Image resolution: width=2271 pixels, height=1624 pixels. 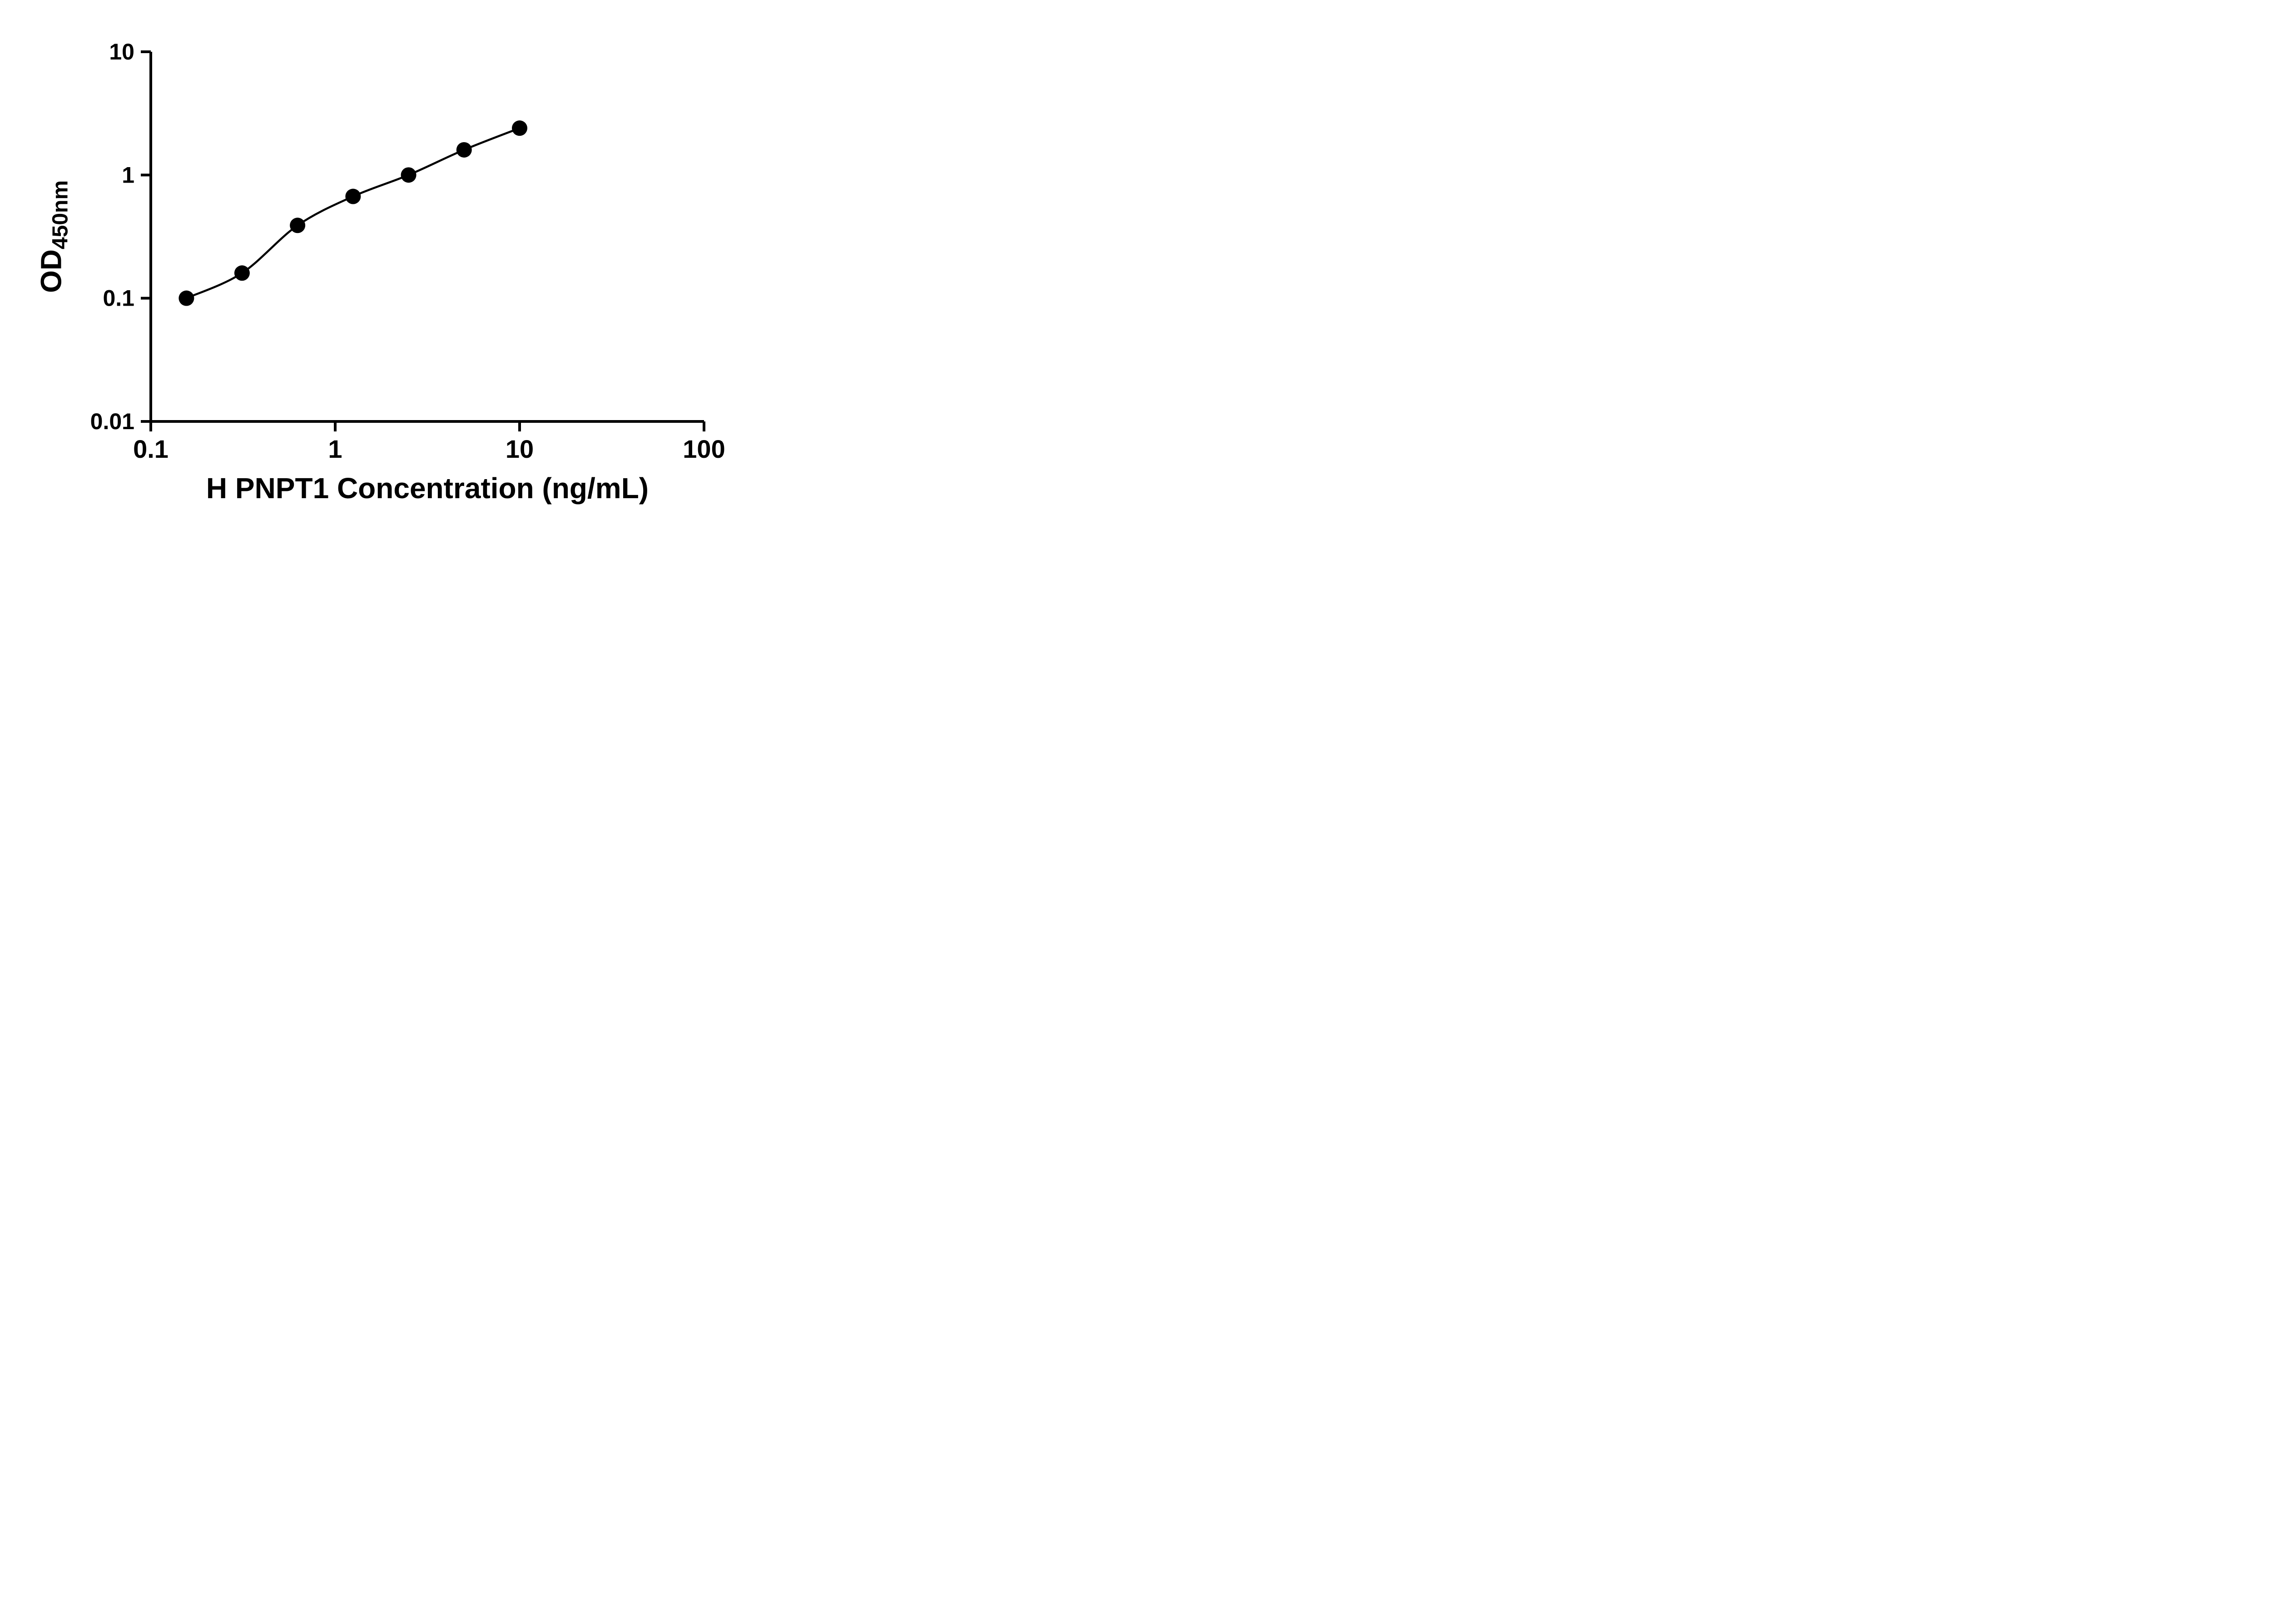 I want to click on x-tick-label: 100, so click(x=704, y=449).